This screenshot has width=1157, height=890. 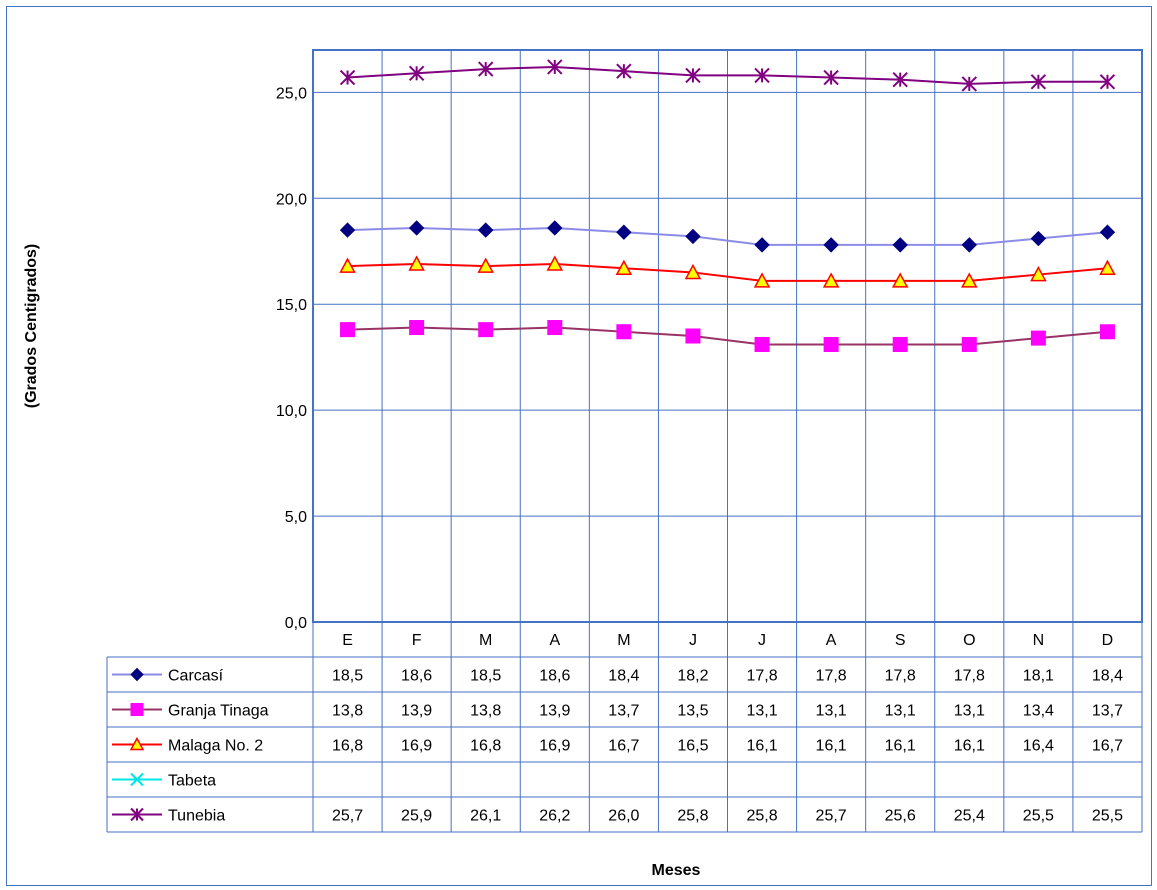 I want to click on data-label: 16,5, so click(x=692, y=746).